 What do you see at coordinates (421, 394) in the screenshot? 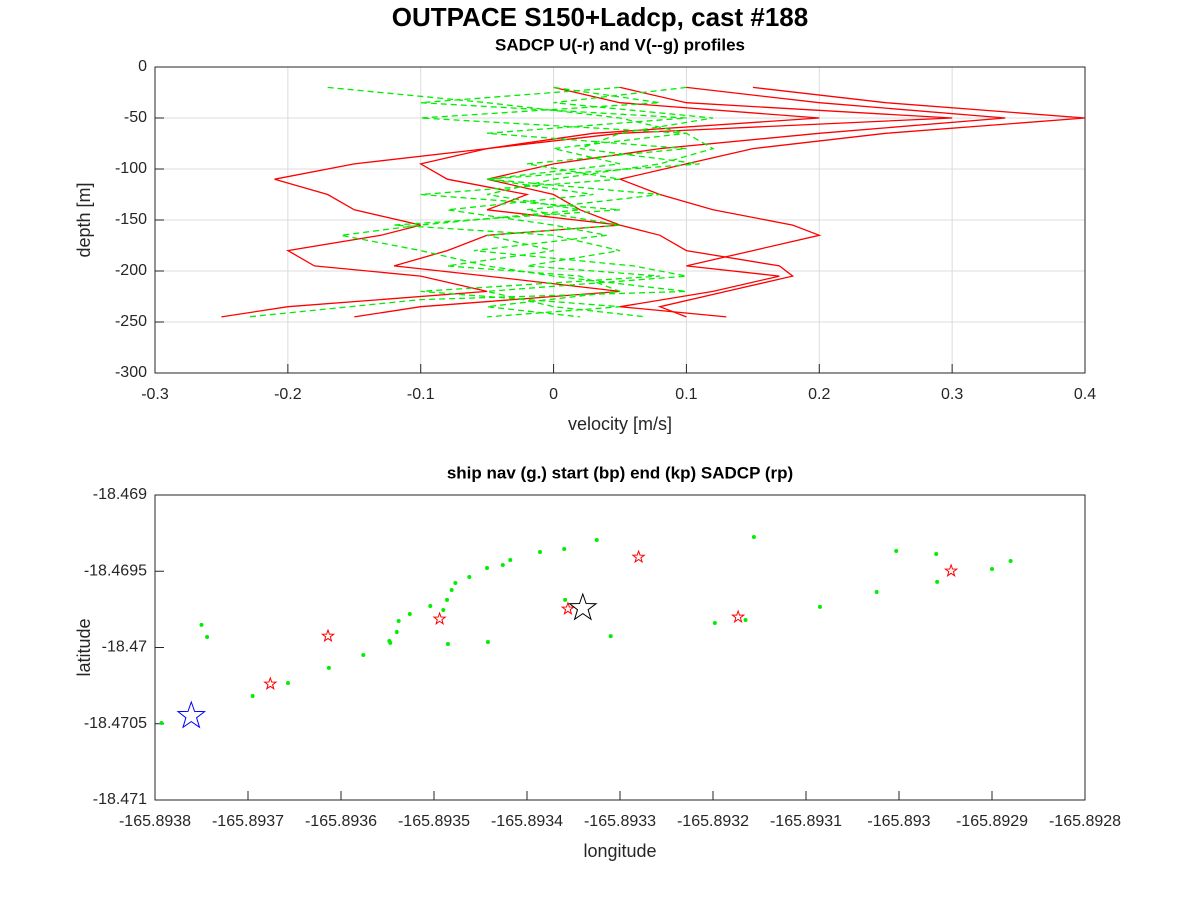
I see `x-tick-label: -0.1` at bounding box center [421, 394].